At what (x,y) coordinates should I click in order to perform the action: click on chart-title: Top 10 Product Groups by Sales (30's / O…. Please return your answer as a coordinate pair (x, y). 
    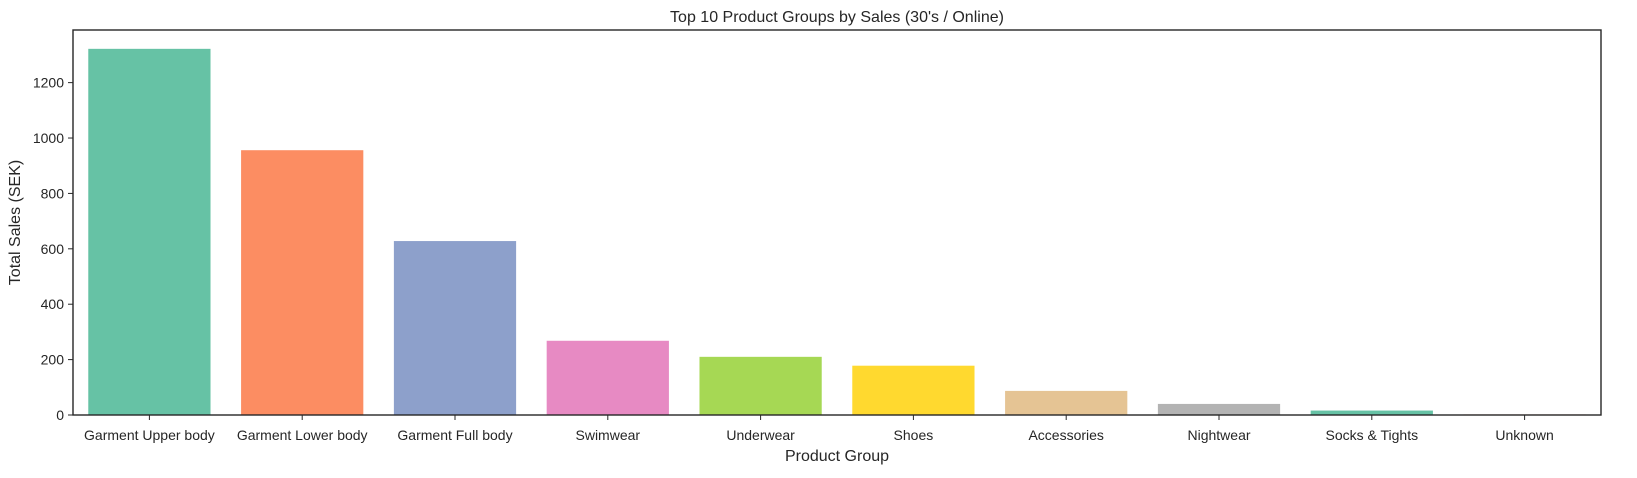
    Looking at the image, I should click on (837, 17).